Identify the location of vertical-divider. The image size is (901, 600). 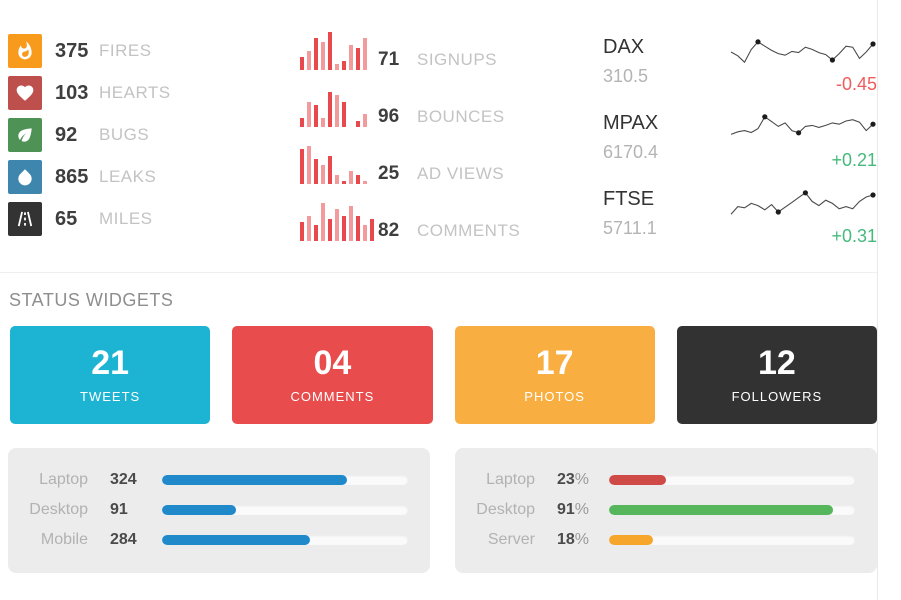
(877, 300).